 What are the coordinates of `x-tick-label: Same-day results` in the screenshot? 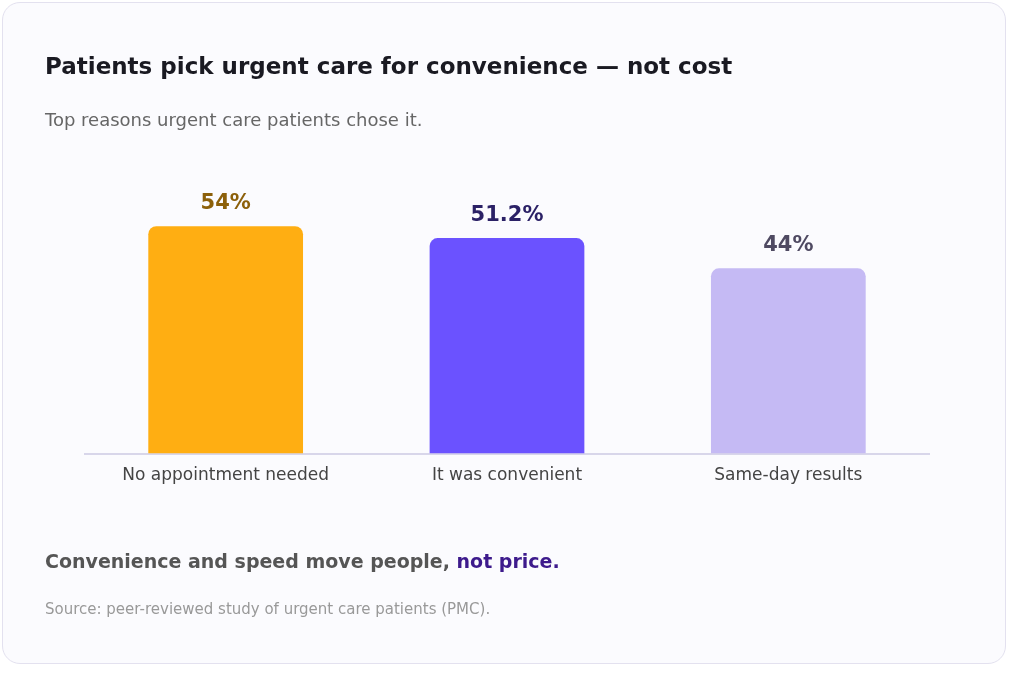 It's located at (788, 474).